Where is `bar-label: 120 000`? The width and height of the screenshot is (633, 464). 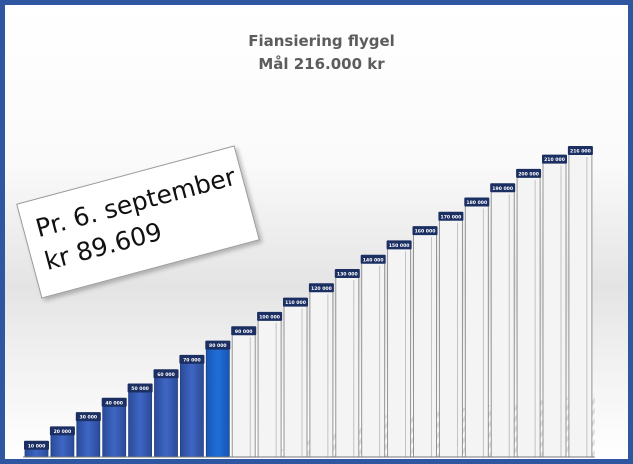 bar-label: 120 000 is located at coordinates (321, 289).